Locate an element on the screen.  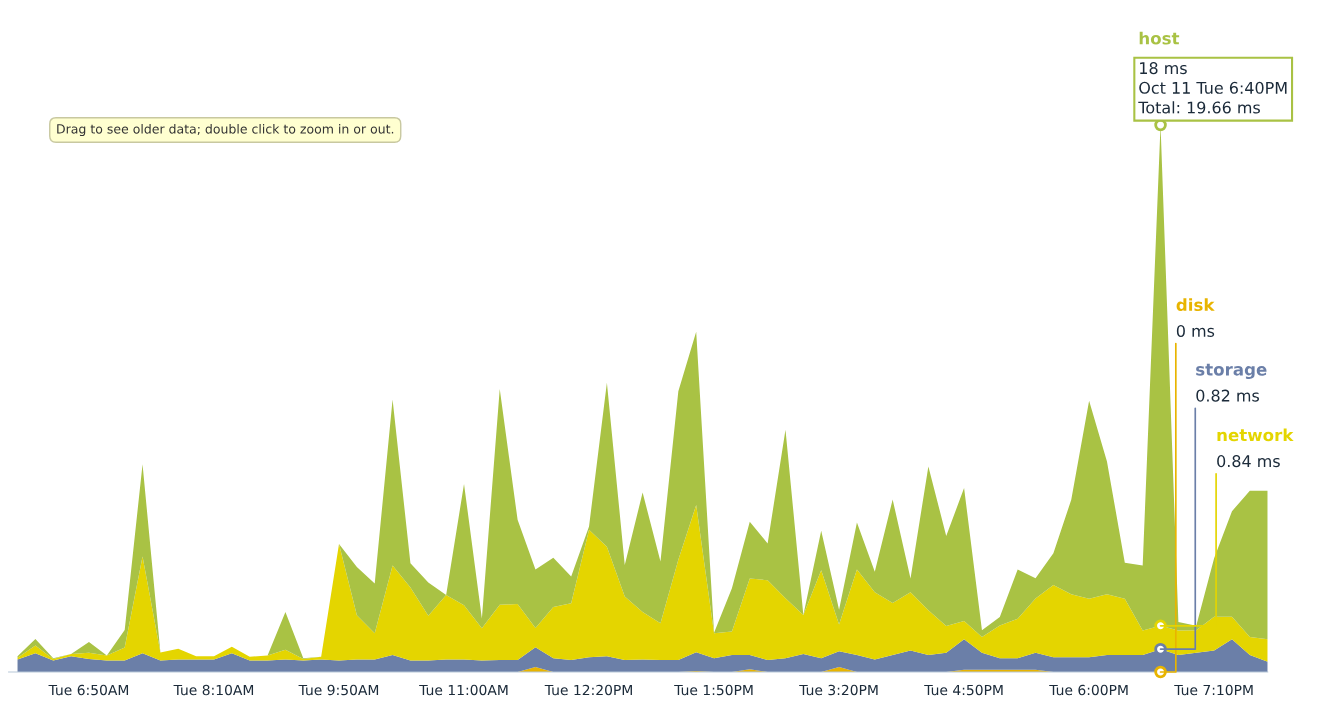
text: disk is located at coordinates (1195, 305).